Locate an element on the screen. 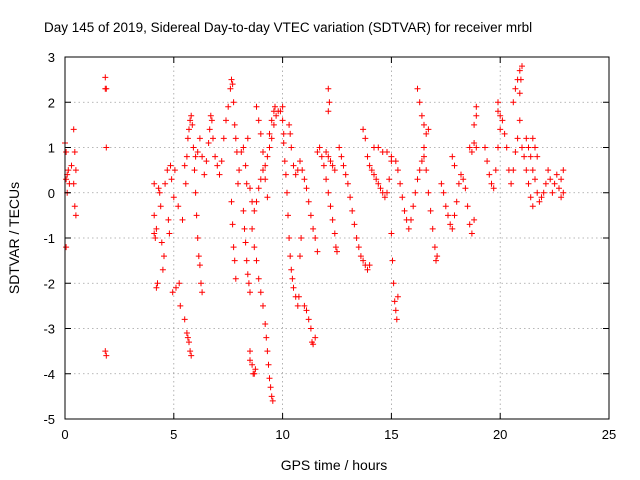  x-tick-label: 15 is located at coordinates (391, 434).